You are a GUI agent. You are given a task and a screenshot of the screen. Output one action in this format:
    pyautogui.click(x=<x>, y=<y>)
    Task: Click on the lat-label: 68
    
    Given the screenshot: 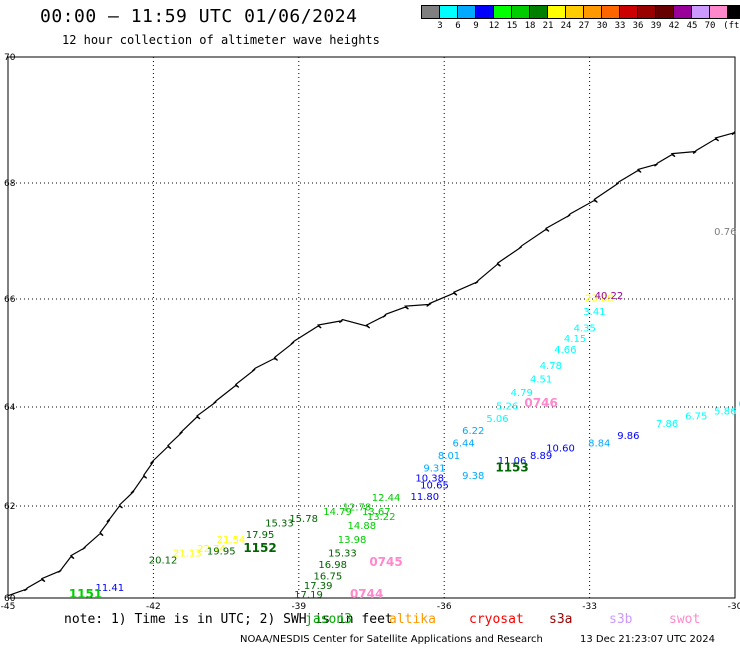 What is the action you would take?
    pyautogui.click(x=10, y=184)
    